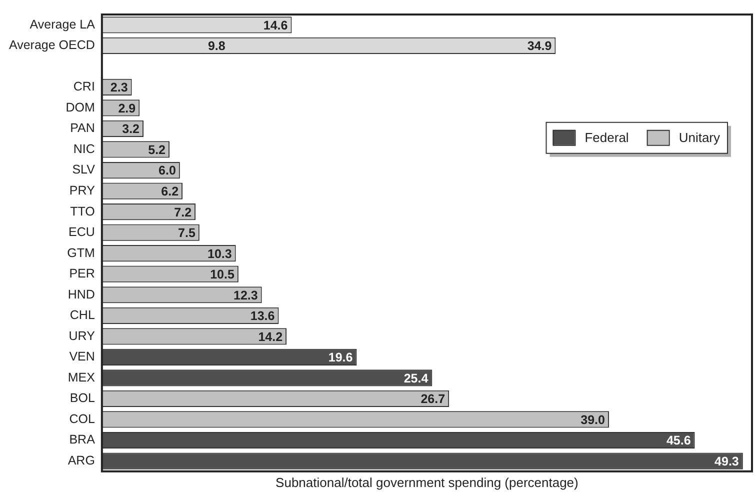 The height and width of the screenshot is (498, 755). What do you see at coordinates (127, 108) in the screenshot?
I see `data-label: 2.9` at bounding box center [127, 108].